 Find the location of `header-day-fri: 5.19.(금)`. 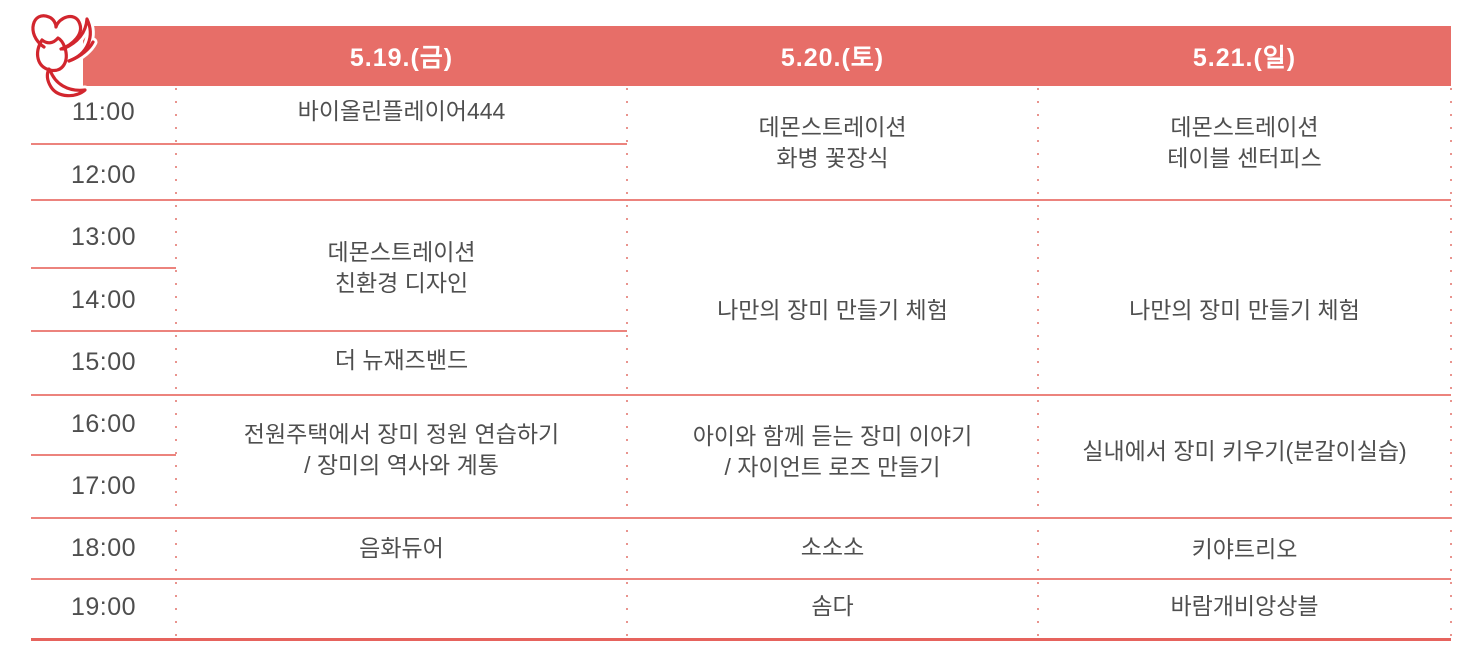

header-day-fri: 5.19.(금) is located at coordinates (401, 58).